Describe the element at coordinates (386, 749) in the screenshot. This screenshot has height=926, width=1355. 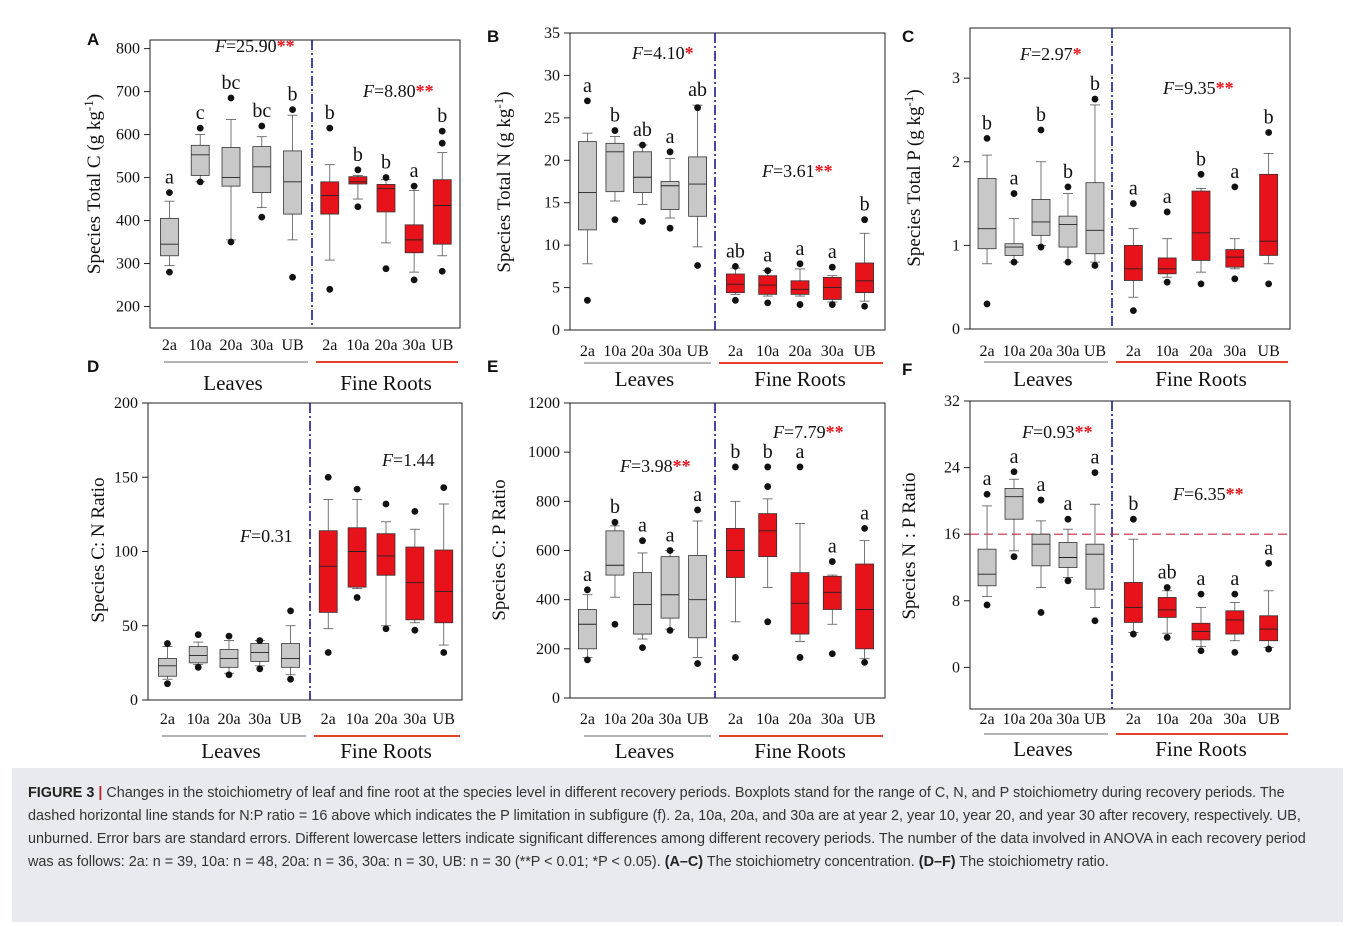
I see `roots-group-label: Fine Roots` at that location.